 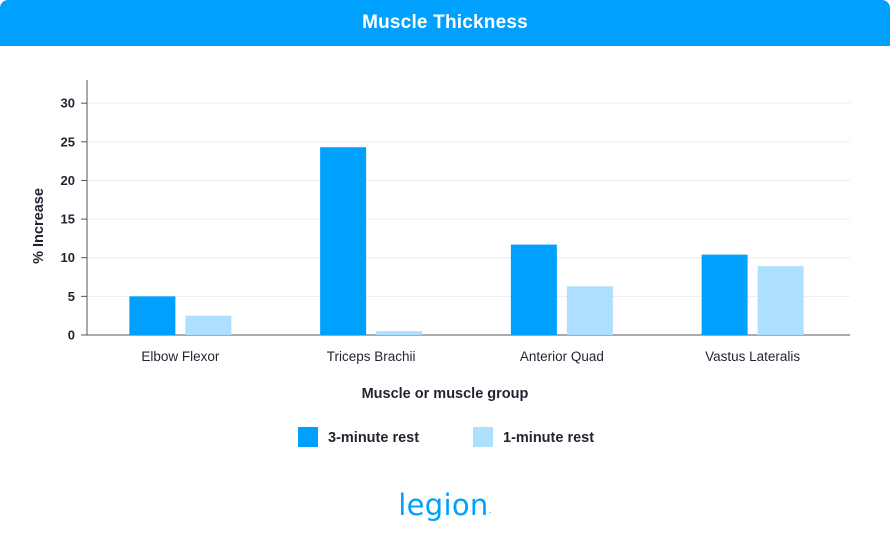 What do you see at coordinates (752, 356) in the screenshot?
I see `x-category-label-vastus-lateralis: Vastus Lateralis` at bounding box center [752, 356].